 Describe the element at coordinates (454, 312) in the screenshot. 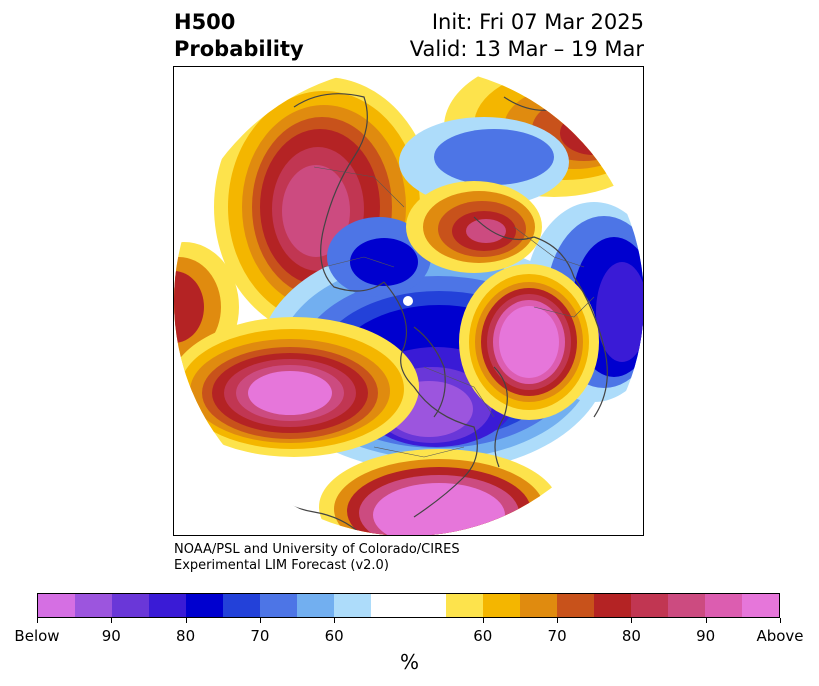

I see `borders` at that location.